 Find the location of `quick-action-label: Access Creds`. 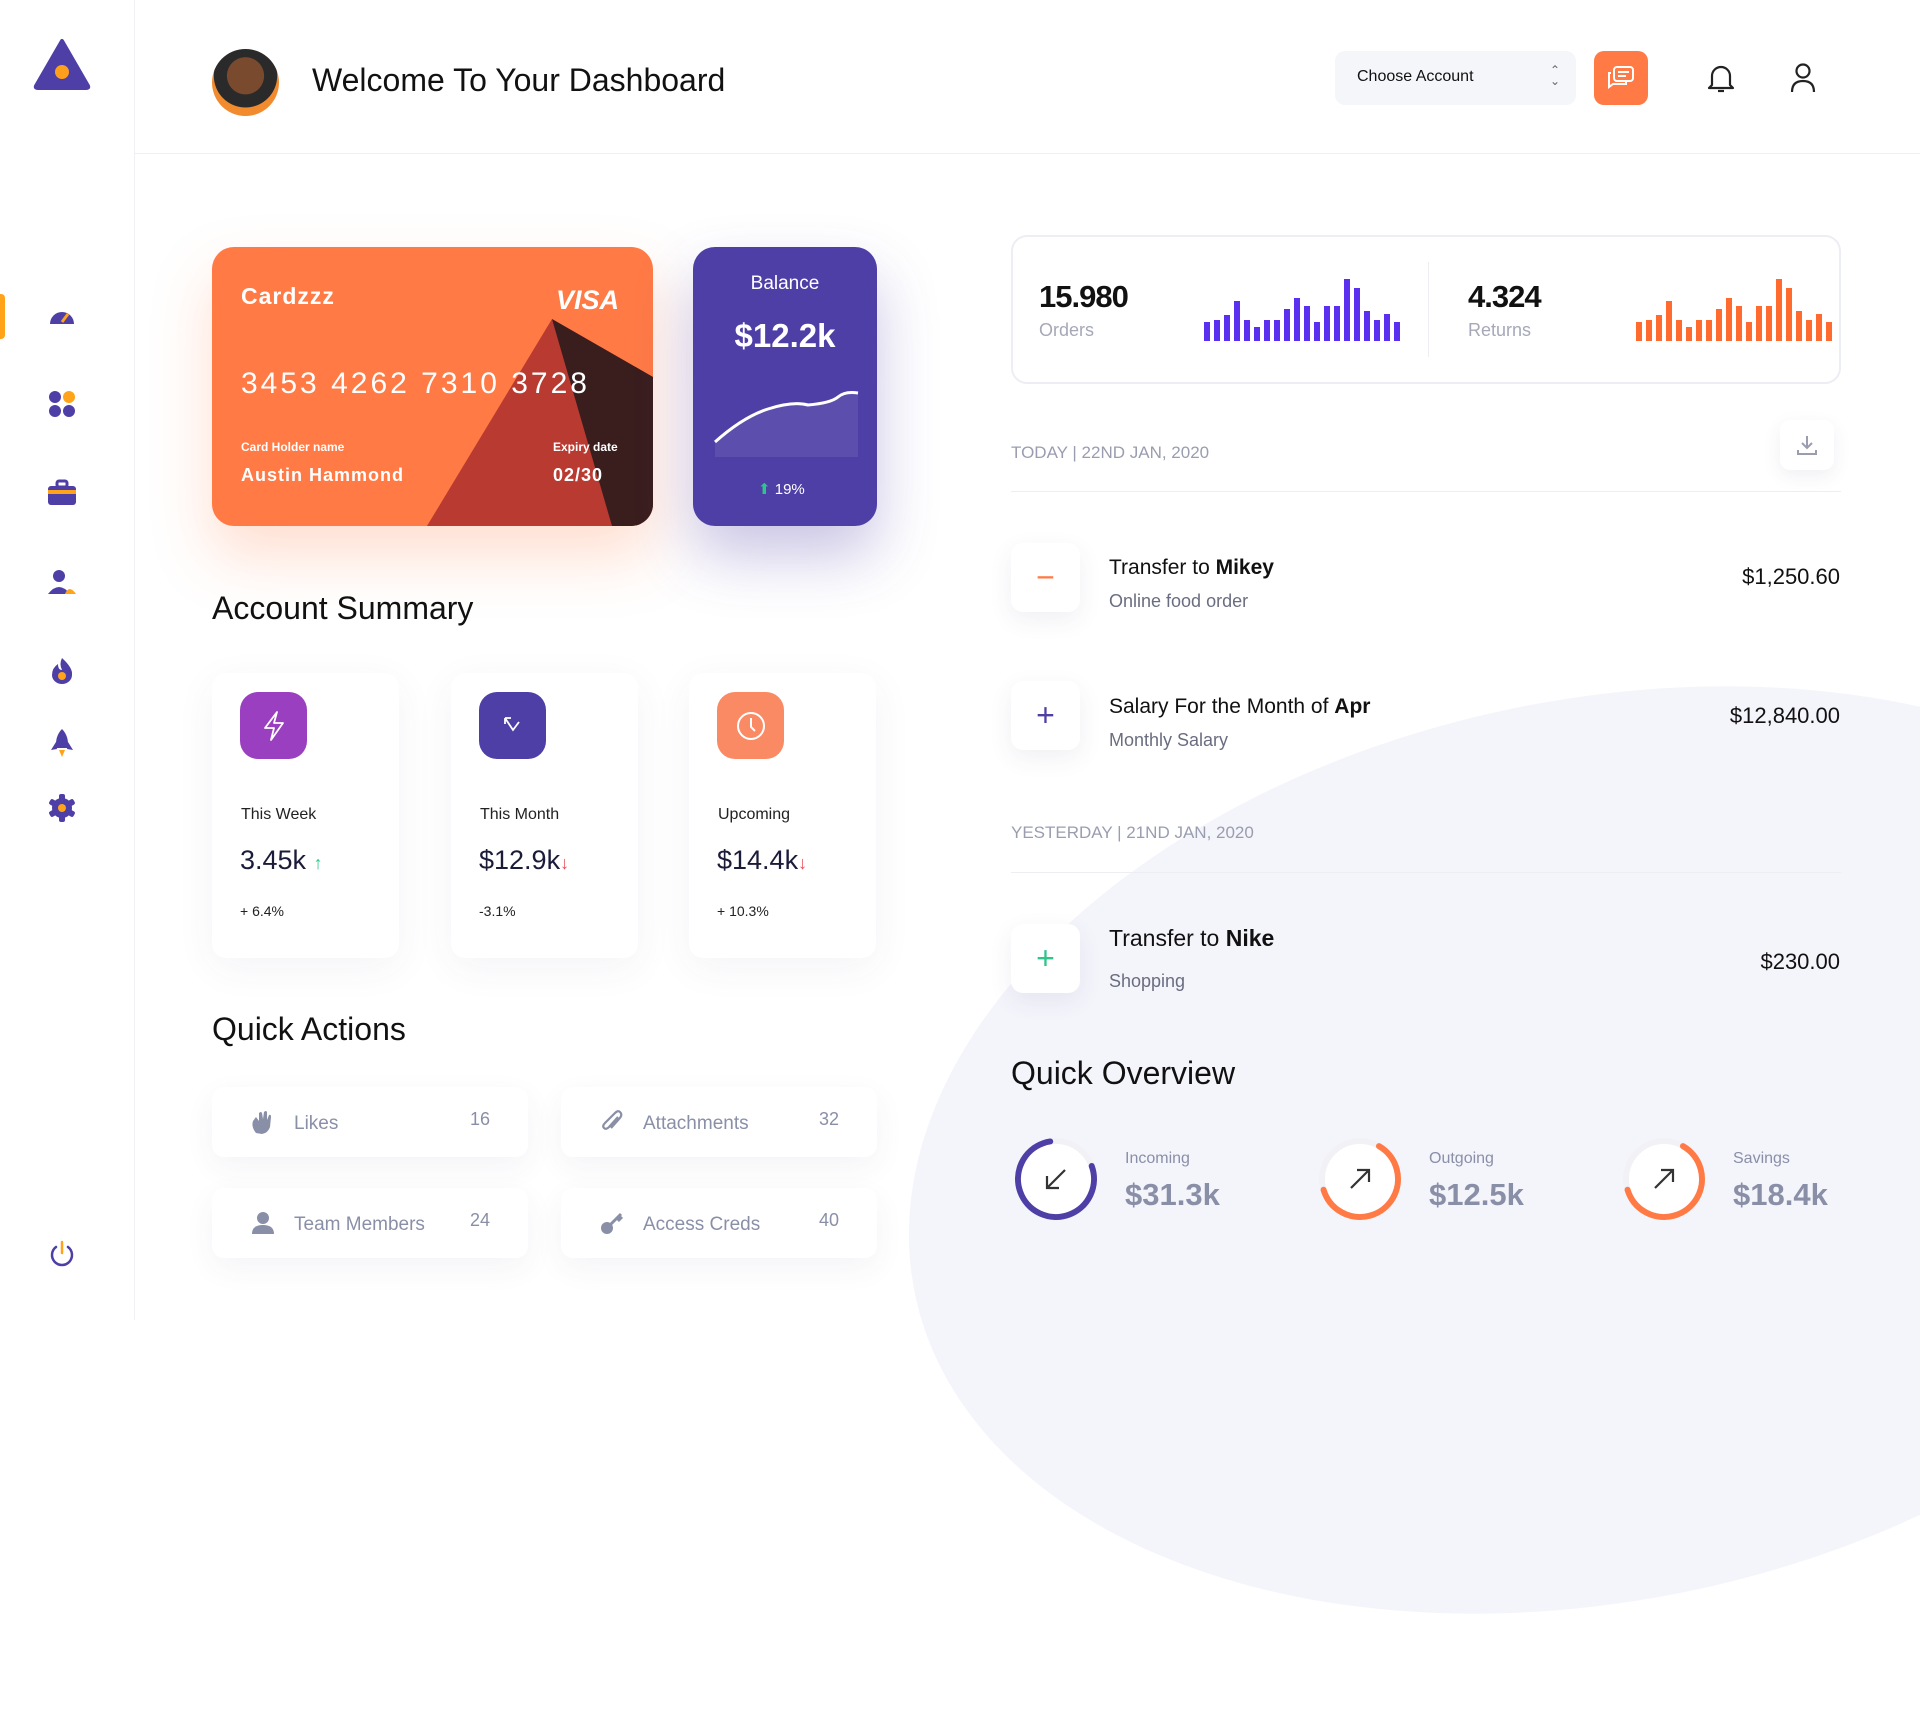

quick-action-label: Access Creds is located at coordinates (702, 1224).